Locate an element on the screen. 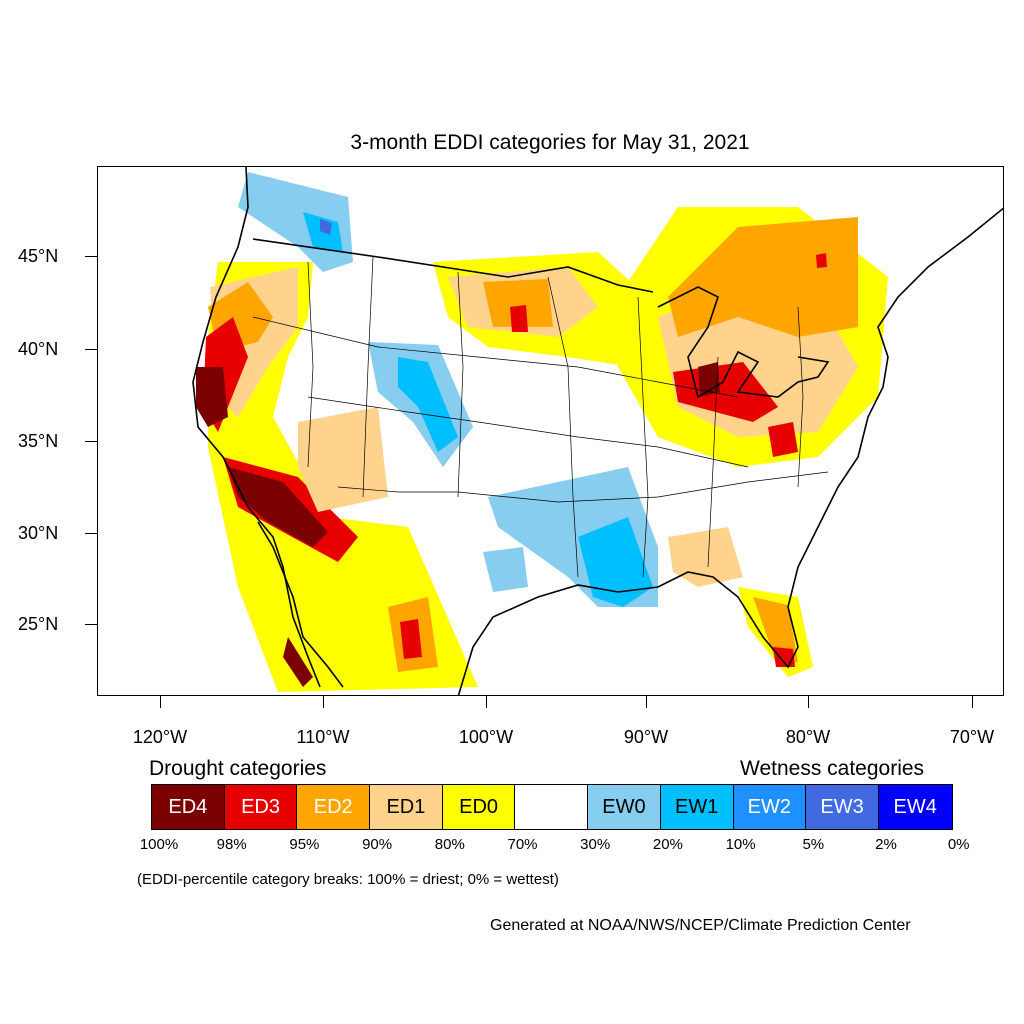 The width and height of the screenshot is (1024, 1024). percentile-break-label: 30% is located at coordinates (595, 844).